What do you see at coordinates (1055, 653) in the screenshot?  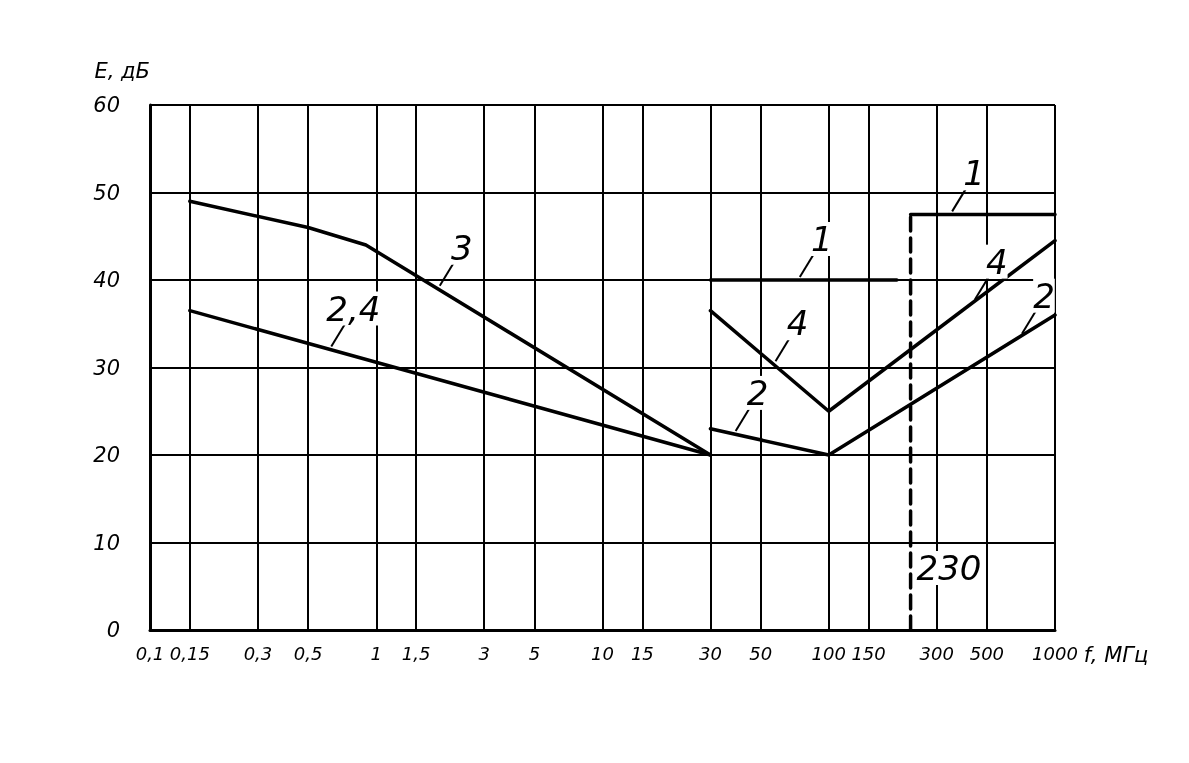 I see `x-tick-label: 1000` at bounding box center [1055, 653].